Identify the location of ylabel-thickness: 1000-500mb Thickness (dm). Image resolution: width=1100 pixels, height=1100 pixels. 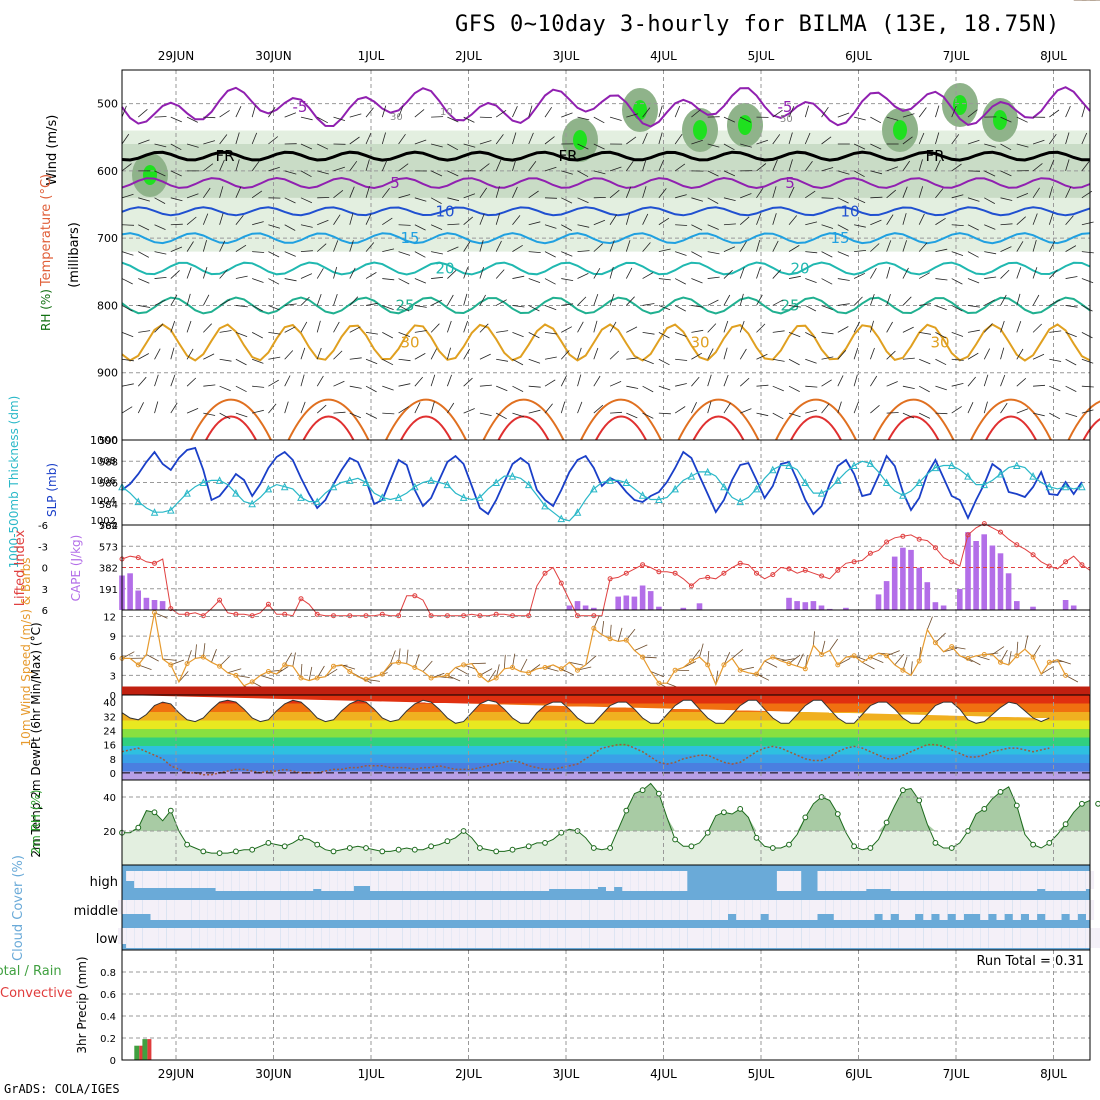
(14, 482).